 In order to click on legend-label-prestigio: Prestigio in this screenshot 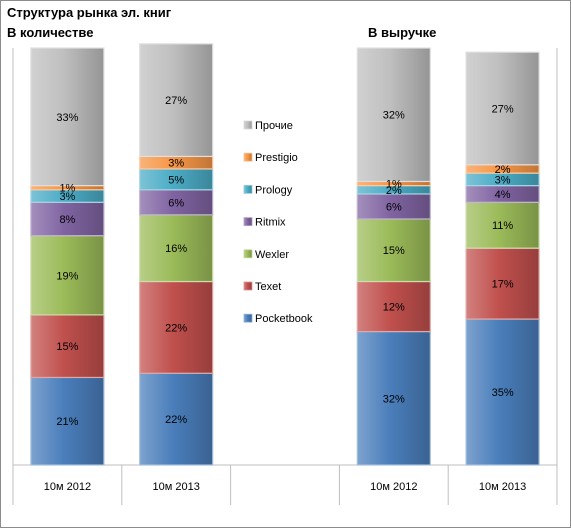, I will do `click(276, 158)`.